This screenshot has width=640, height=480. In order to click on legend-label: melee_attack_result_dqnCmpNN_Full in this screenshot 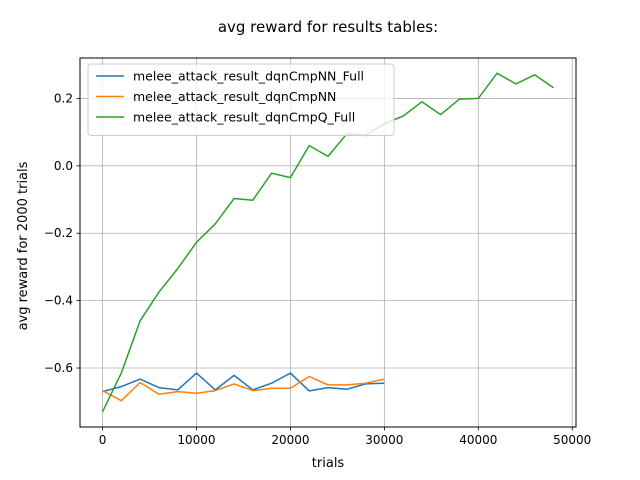, I will do `click(248, 76)`.